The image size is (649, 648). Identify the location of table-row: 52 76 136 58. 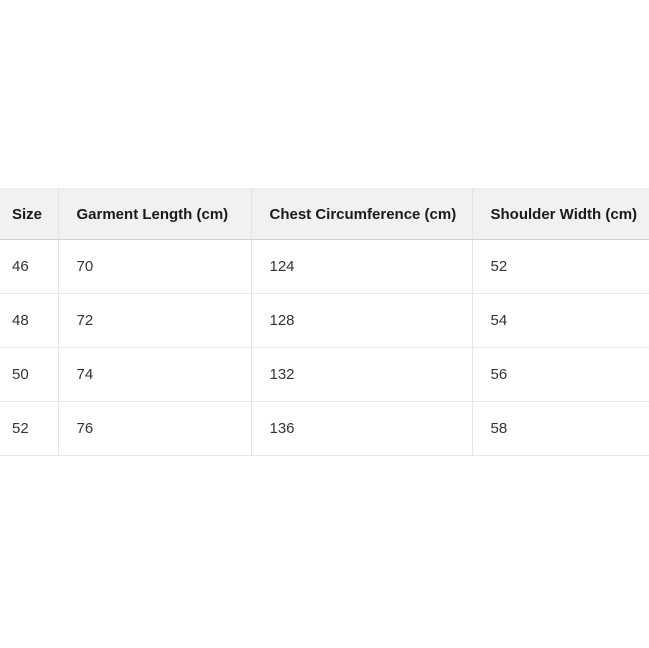
(324, 428).